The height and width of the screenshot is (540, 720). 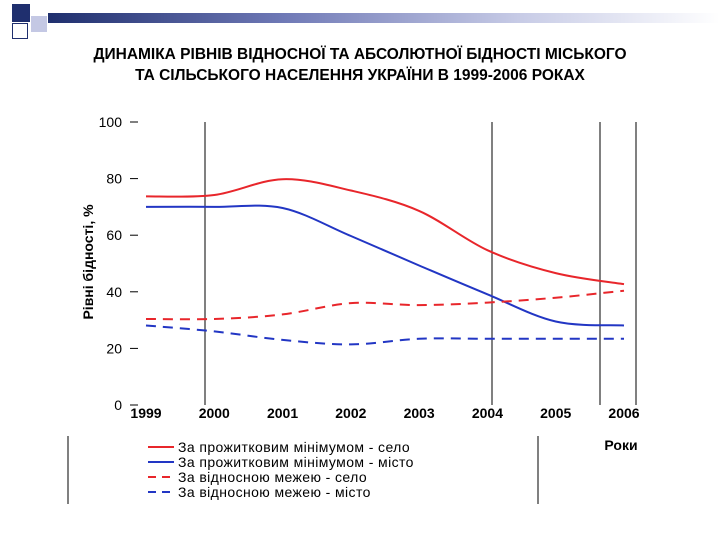 What do you see at coordinates (145, 413) in the screenshot?
I see `x-tick-label: 1999` at bounding box center [145, 413].